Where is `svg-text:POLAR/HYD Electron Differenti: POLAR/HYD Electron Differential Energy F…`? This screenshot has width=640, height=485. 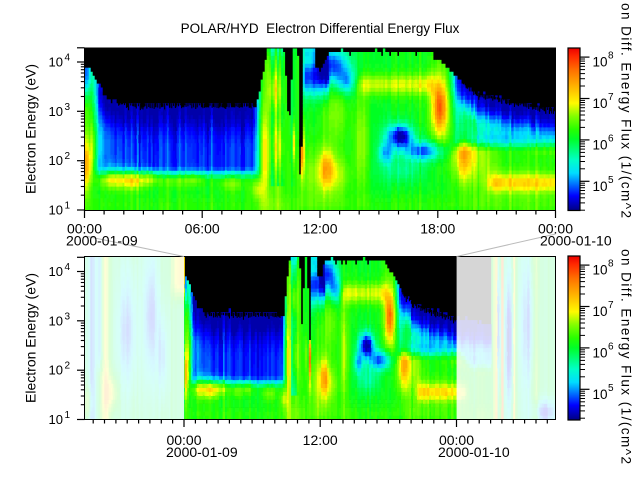 svg-text:POLAR/HYD Electron Differenti: POLAR/HYD Electron Differential Energy F… is located at coordinates (320, 28).